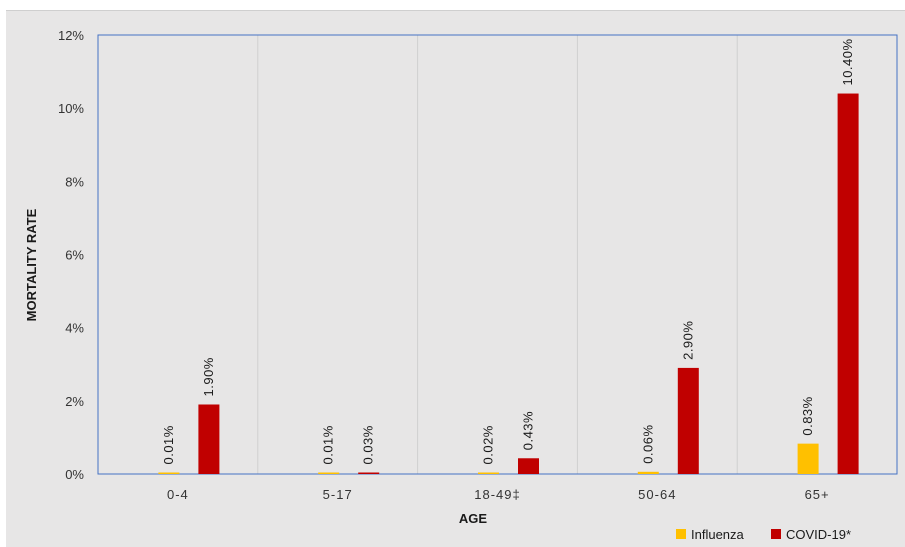 Image resolution: width=905 pixels, height=547 pixels. What do you see at coordinates (687, 340) in the screenshot?
I see `data-label: 2.90%` at bounding box center [687, 340].